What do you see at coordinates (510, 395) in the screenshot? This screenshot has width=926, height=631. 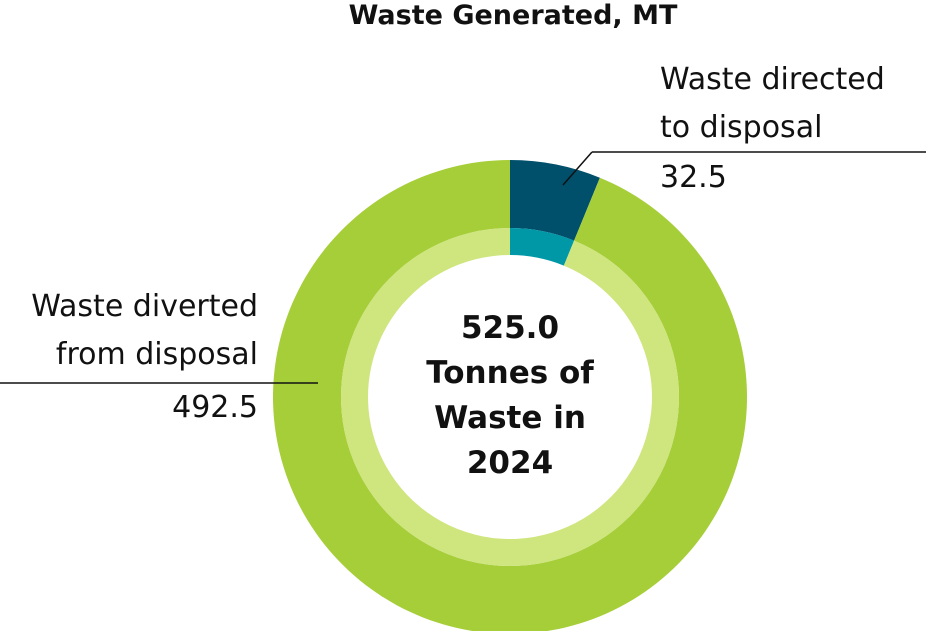 I see `center-label: 525.0 Tonnes of Waste in 2024` at bounding box center [510, 395].